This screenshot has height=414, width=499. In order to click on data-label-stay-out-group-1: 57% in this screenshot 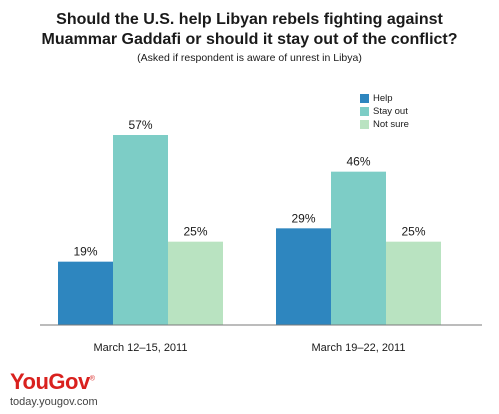, I will do `click(140, 125)`.